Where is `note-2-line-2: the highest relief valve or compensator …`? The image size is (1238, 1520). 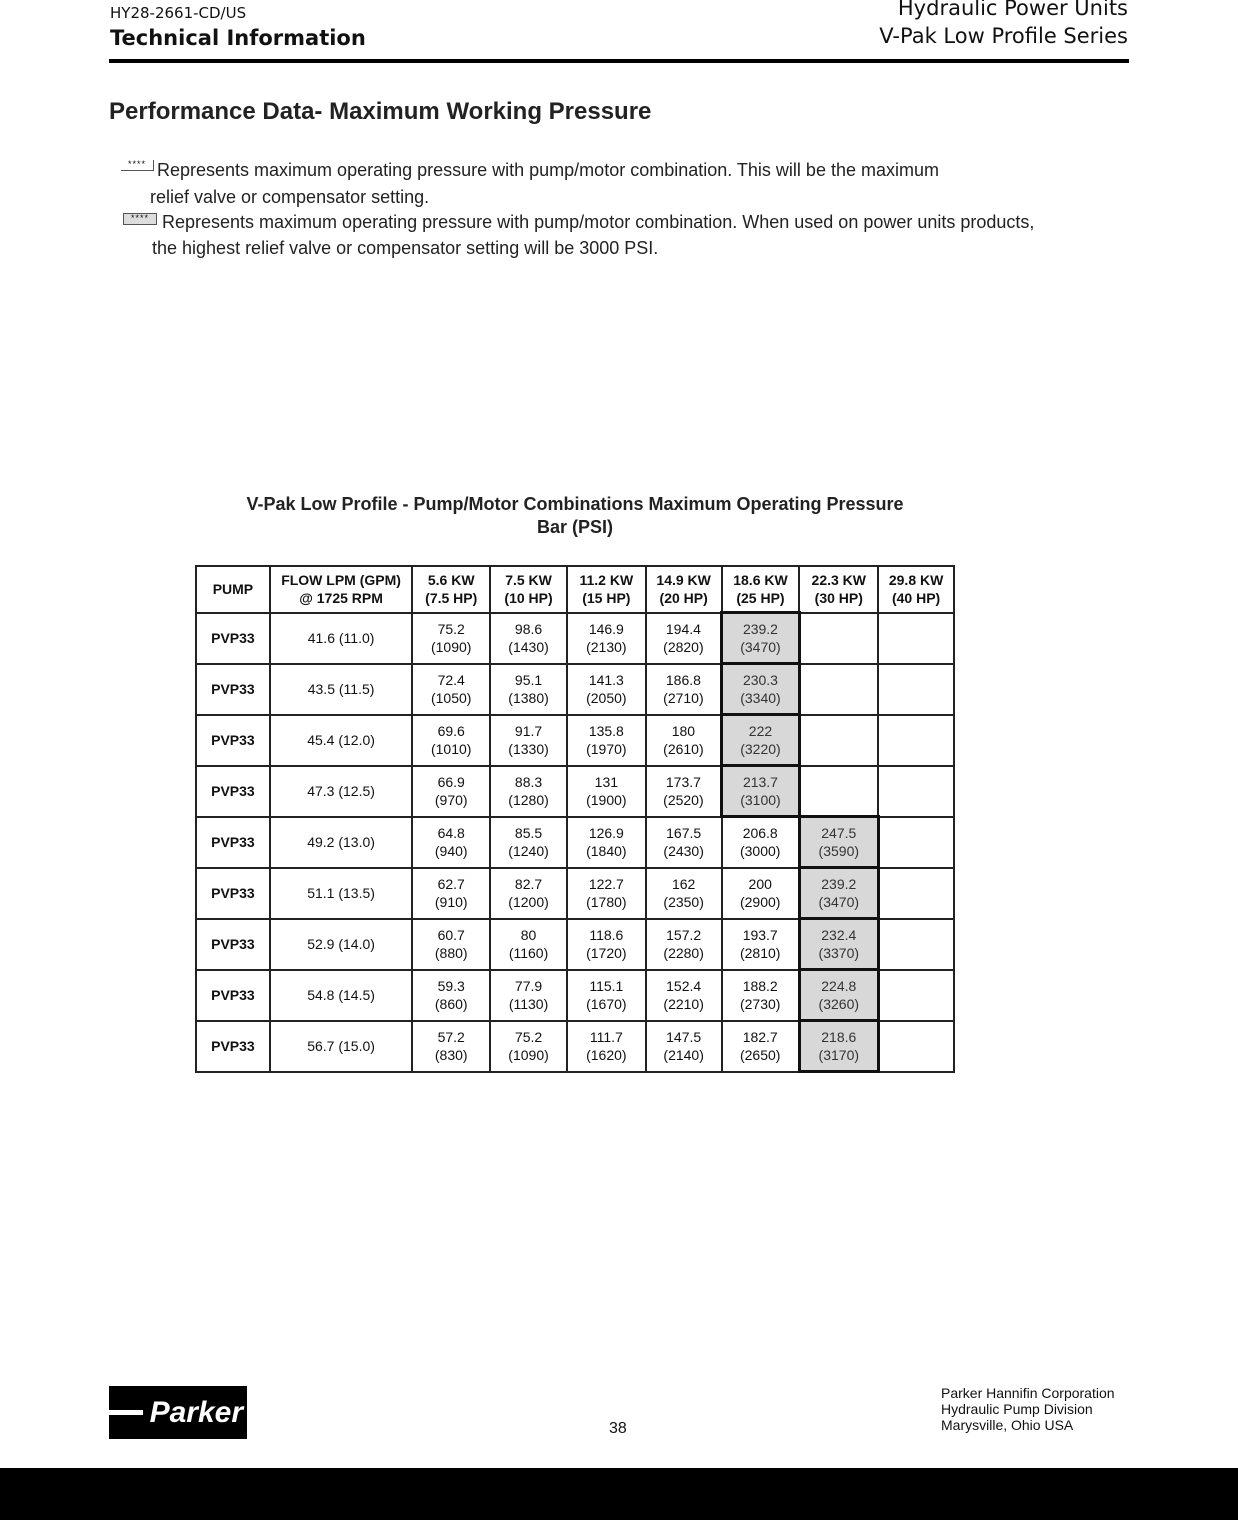
note-2-line-2: the highest relief valve or compensator … is located at coordinates (405, 248).